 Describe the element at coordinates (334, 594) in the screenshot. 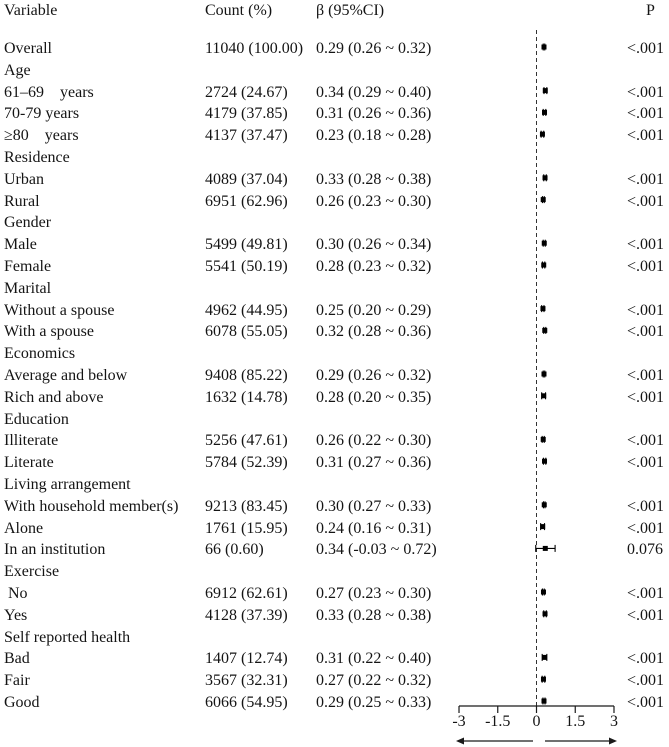

I see `table-row: No 6912 (62.61) 0.27 (0.23 ~ 0.30) <.001` at that location.